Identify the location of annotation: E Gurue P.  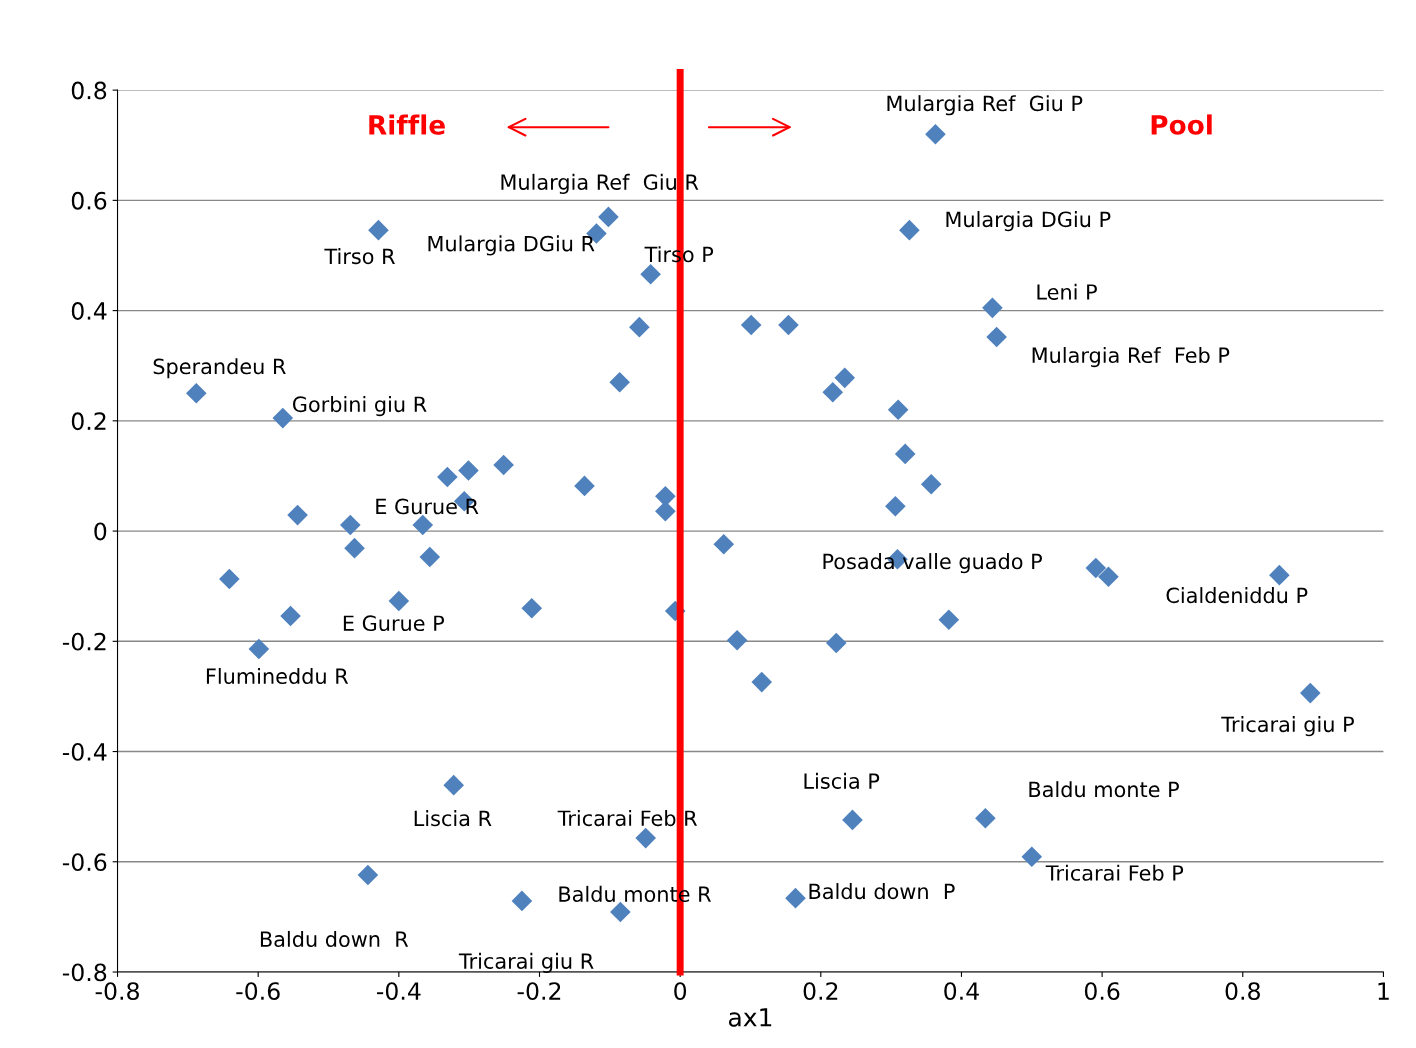
(394, 623).